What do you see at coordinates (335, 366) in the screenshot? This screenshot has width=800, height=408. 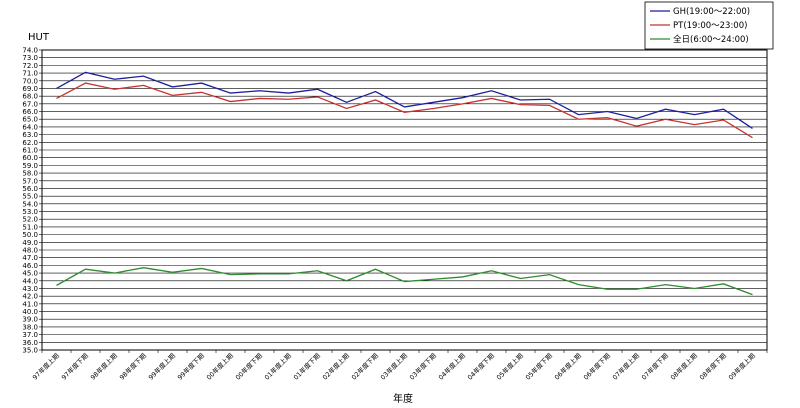 I see `x-tick-label: 02年度上期` at bounding box center [335, 366].